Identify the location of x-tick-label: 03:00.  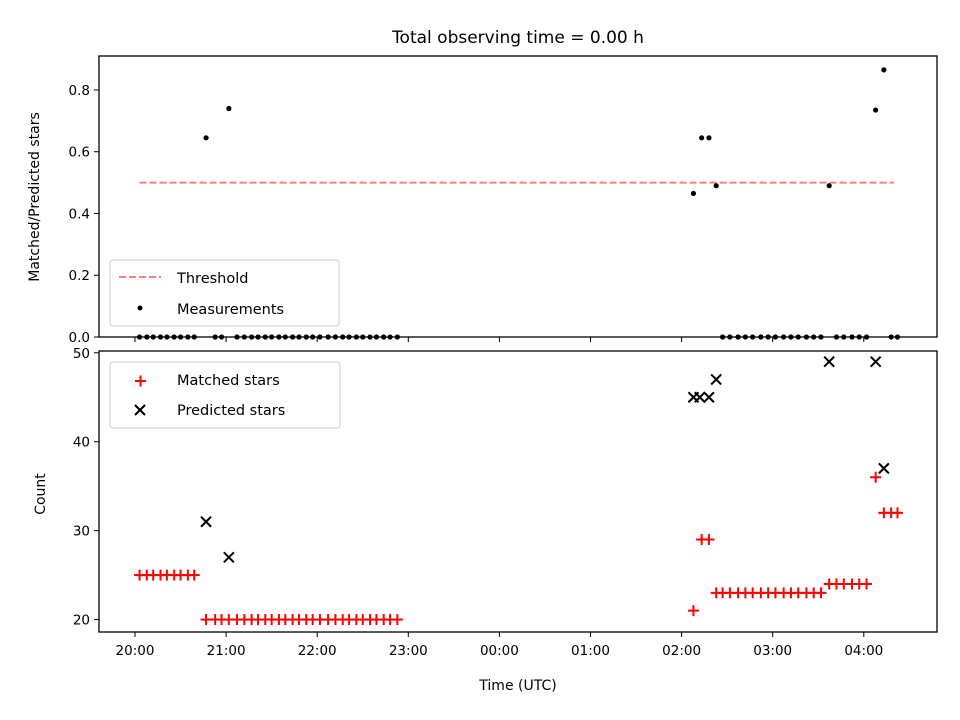
(772, 651).